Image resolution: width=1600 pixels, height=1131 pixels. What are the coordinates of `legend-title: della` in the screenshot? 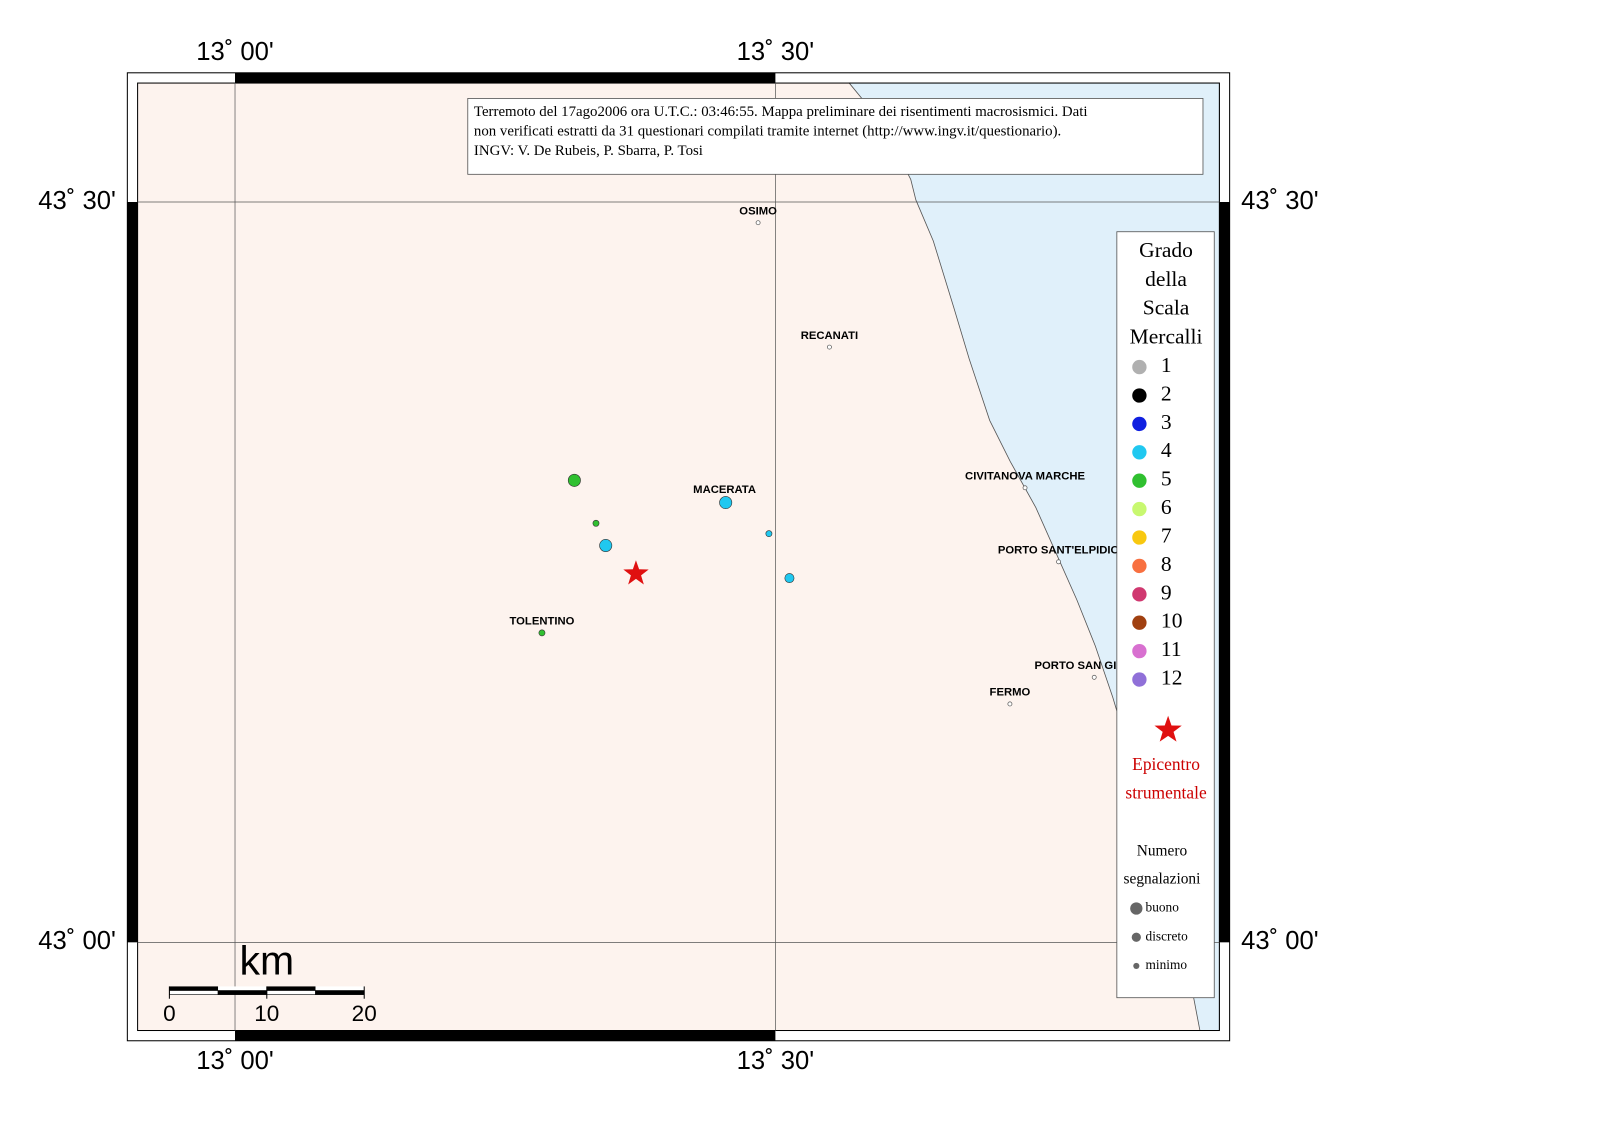 It's located at (1166, 279).